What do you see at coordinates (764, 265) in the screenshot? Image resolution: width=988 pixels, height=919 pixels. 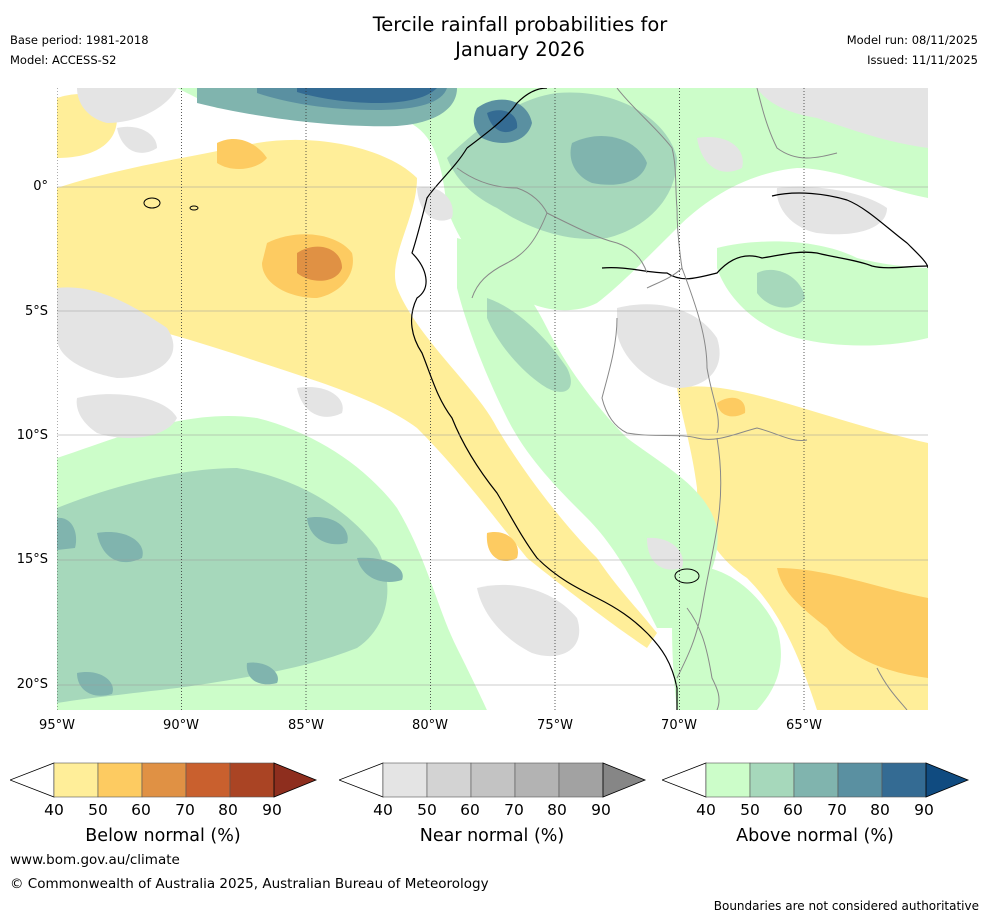 I see `river-amazon` at bounding box center [764, 265].